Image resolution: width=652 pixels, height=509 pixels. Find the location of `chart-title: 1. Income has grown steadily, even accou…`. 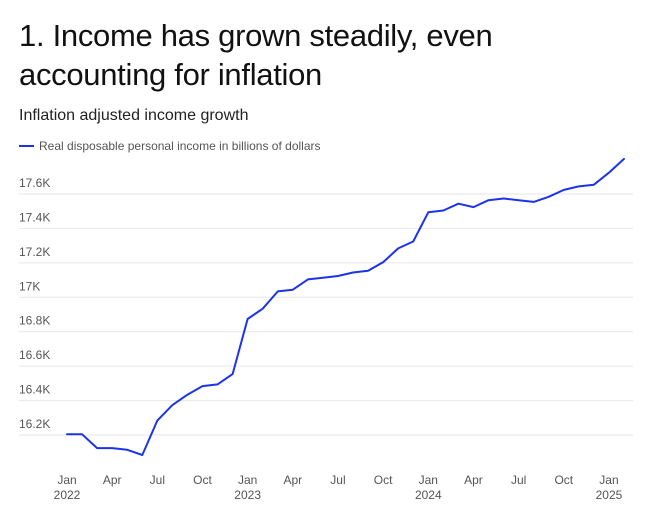

chart-title: 1. Income has grown steadily, even accou… is located at coordinates (256, 55).